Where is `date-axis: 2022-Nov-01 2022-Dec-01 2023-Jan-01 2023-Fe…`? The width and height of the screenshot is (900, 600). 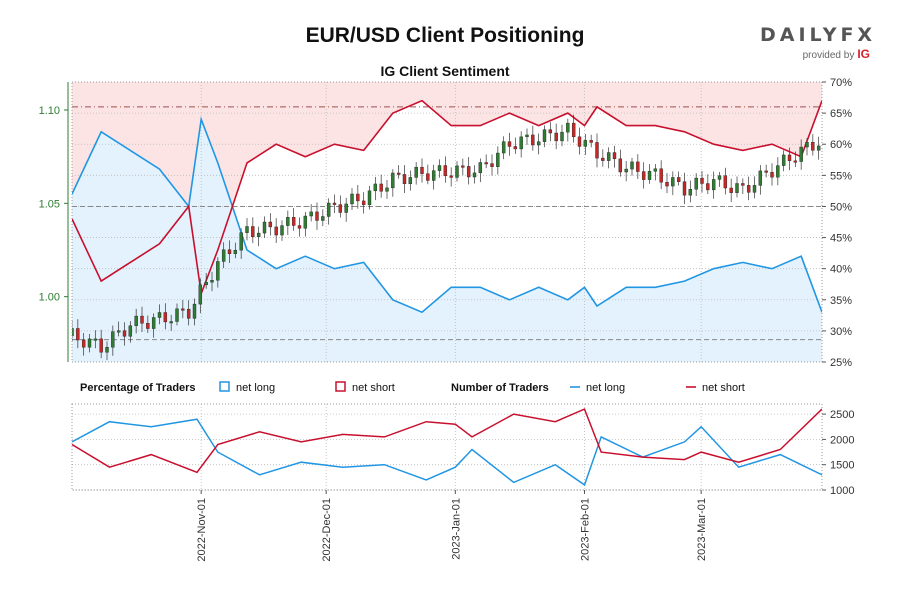
date-axis: 2022-Nov-01 2022-Dec-01 2023-Jan-01 2023-Fe… is located at coordinates (452, 526).